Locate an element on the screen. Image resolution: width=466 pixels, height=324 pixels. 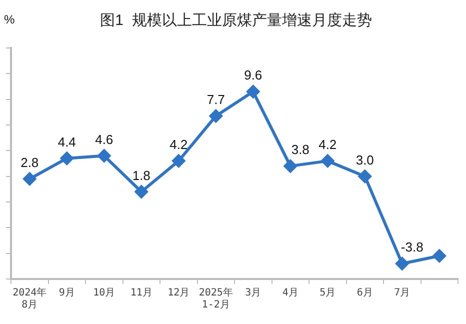
x-tick-label: 4月 is located at coordinates (290, 293).